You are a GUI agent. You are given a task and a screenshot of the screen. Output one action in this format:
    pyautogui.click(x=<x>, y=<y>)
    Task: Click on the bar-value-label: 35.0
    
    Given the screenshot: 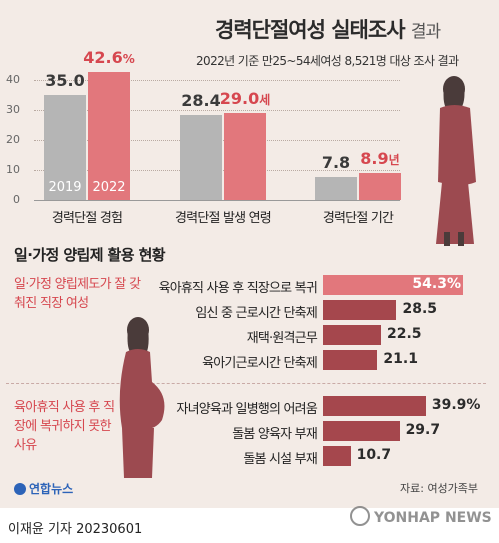 What is the action you would take?
    pyautogui.click(x=65, y=80)
    